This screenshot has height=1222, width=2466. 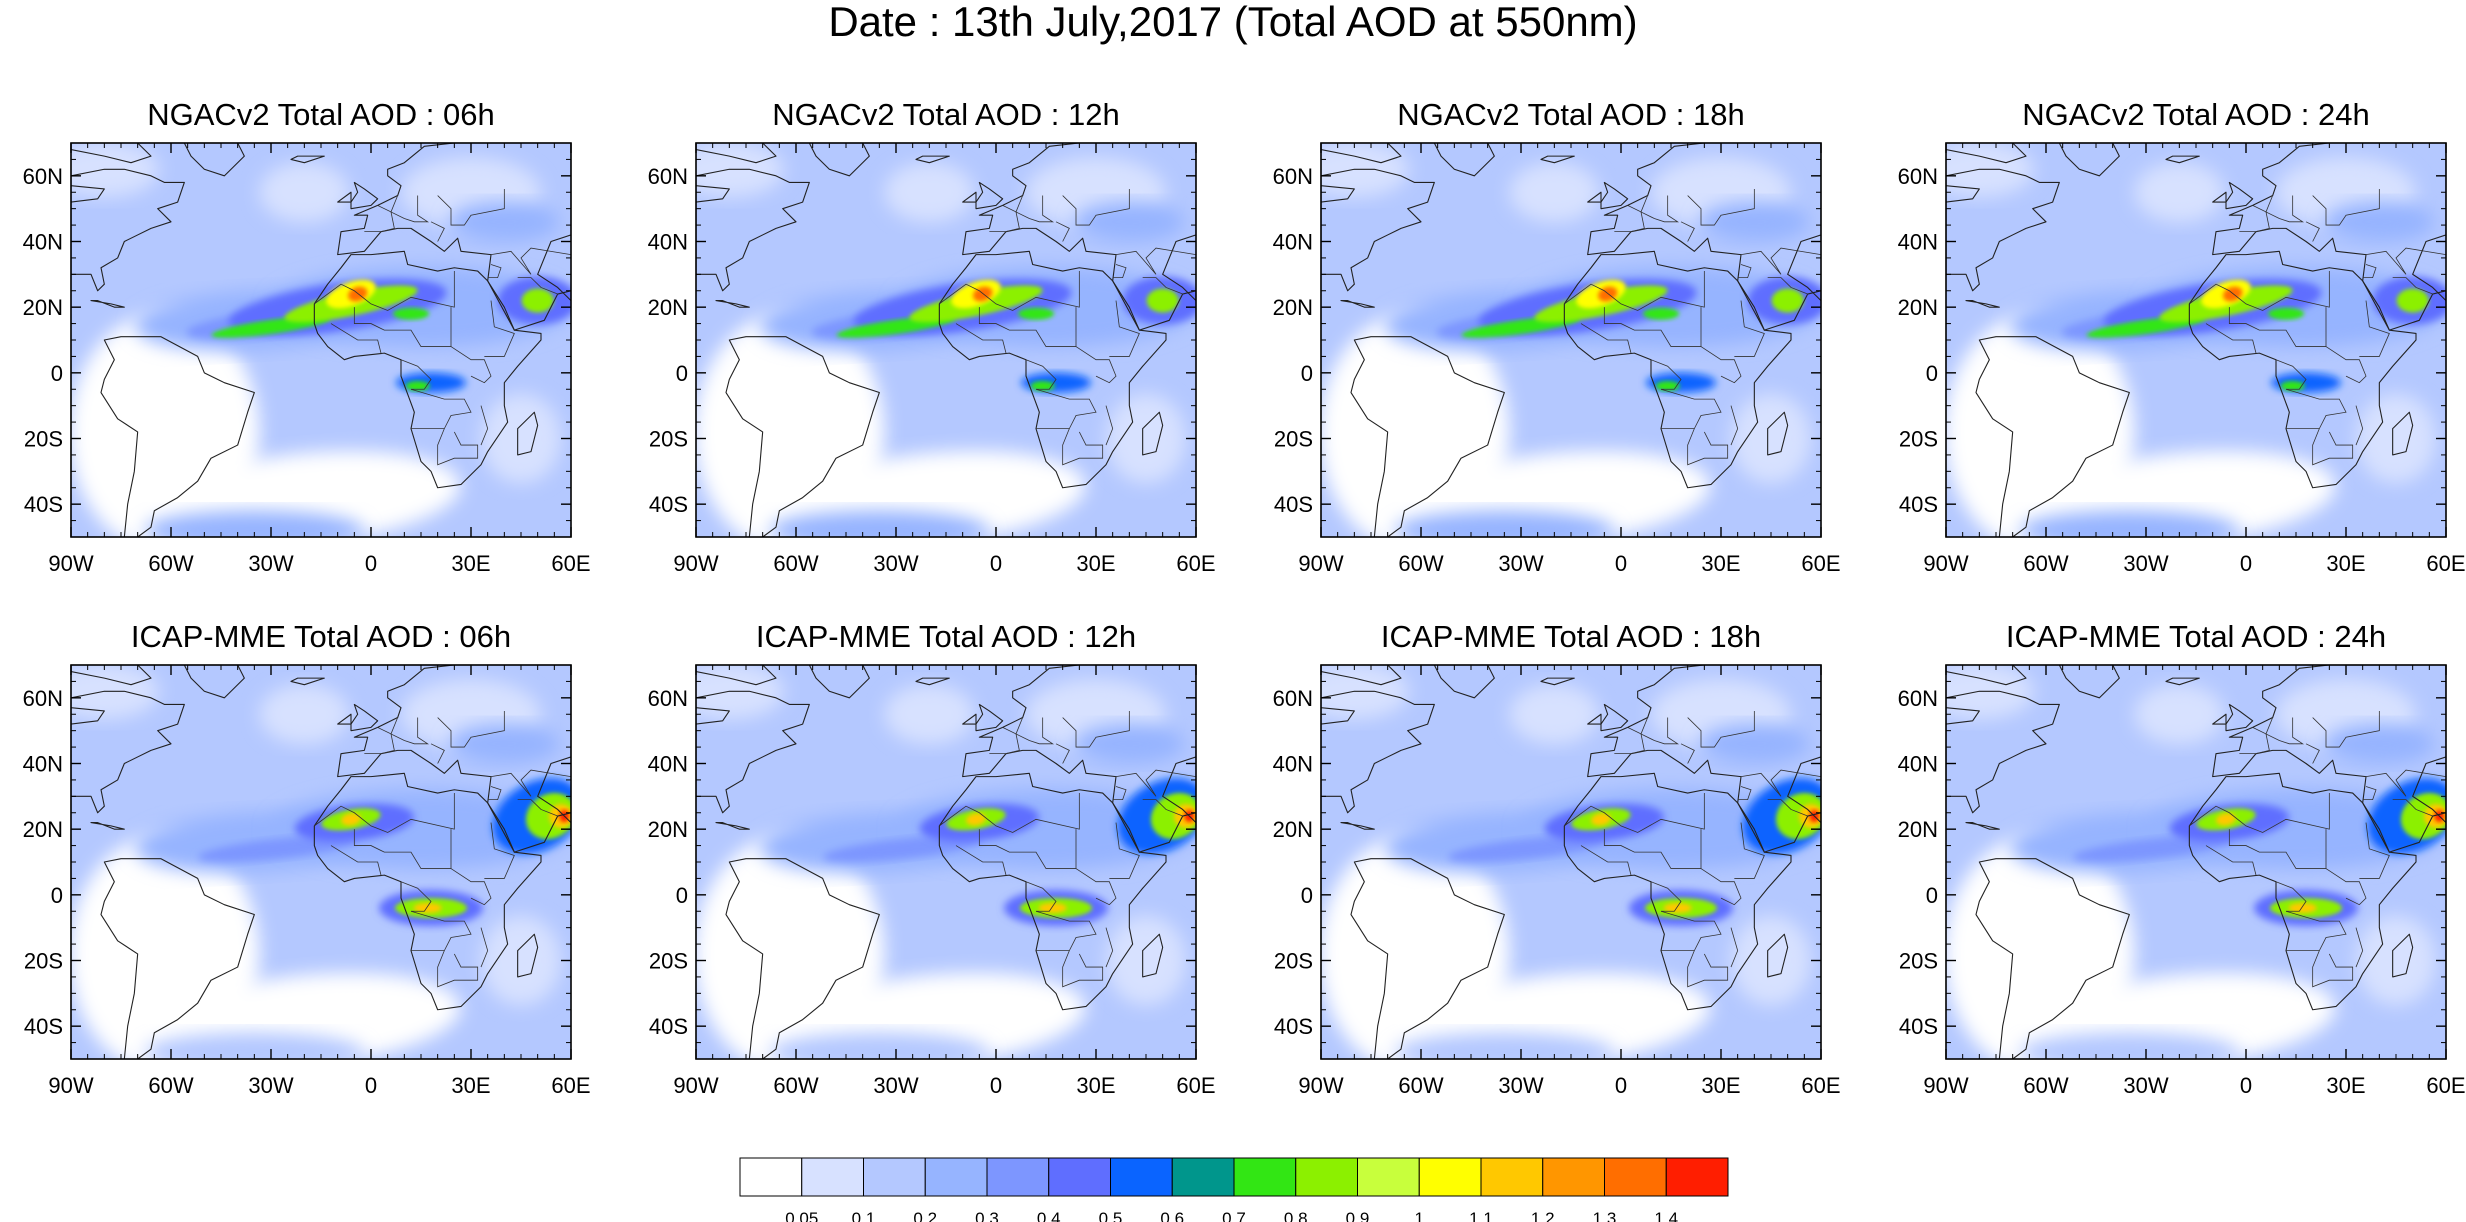 I want to click on colorbar-label: 0.8, so click(x=1296, y=1215).